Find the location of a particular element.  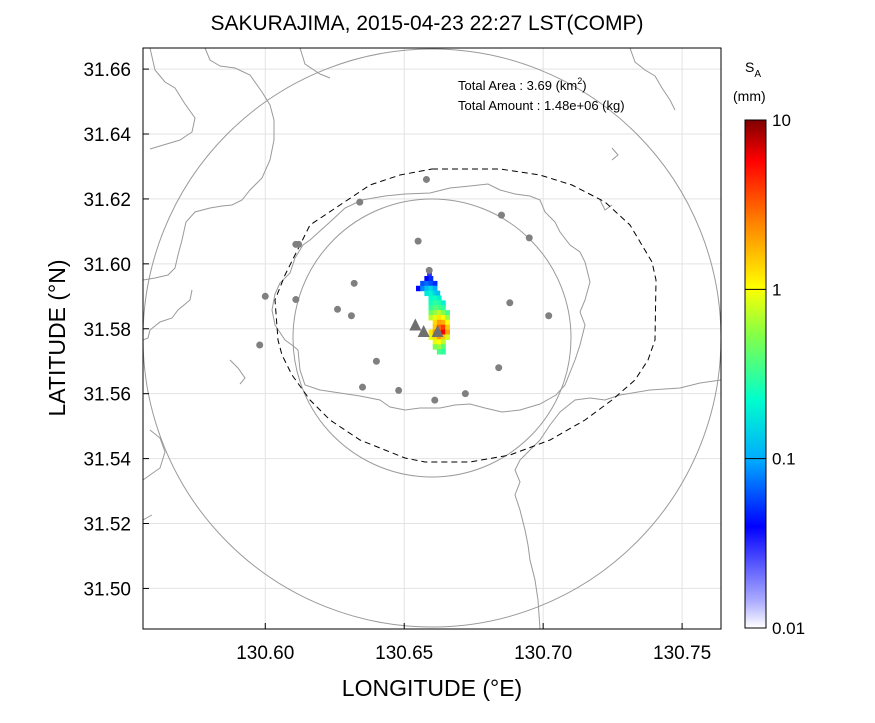

colorbar is located at coordinates (755, 374).